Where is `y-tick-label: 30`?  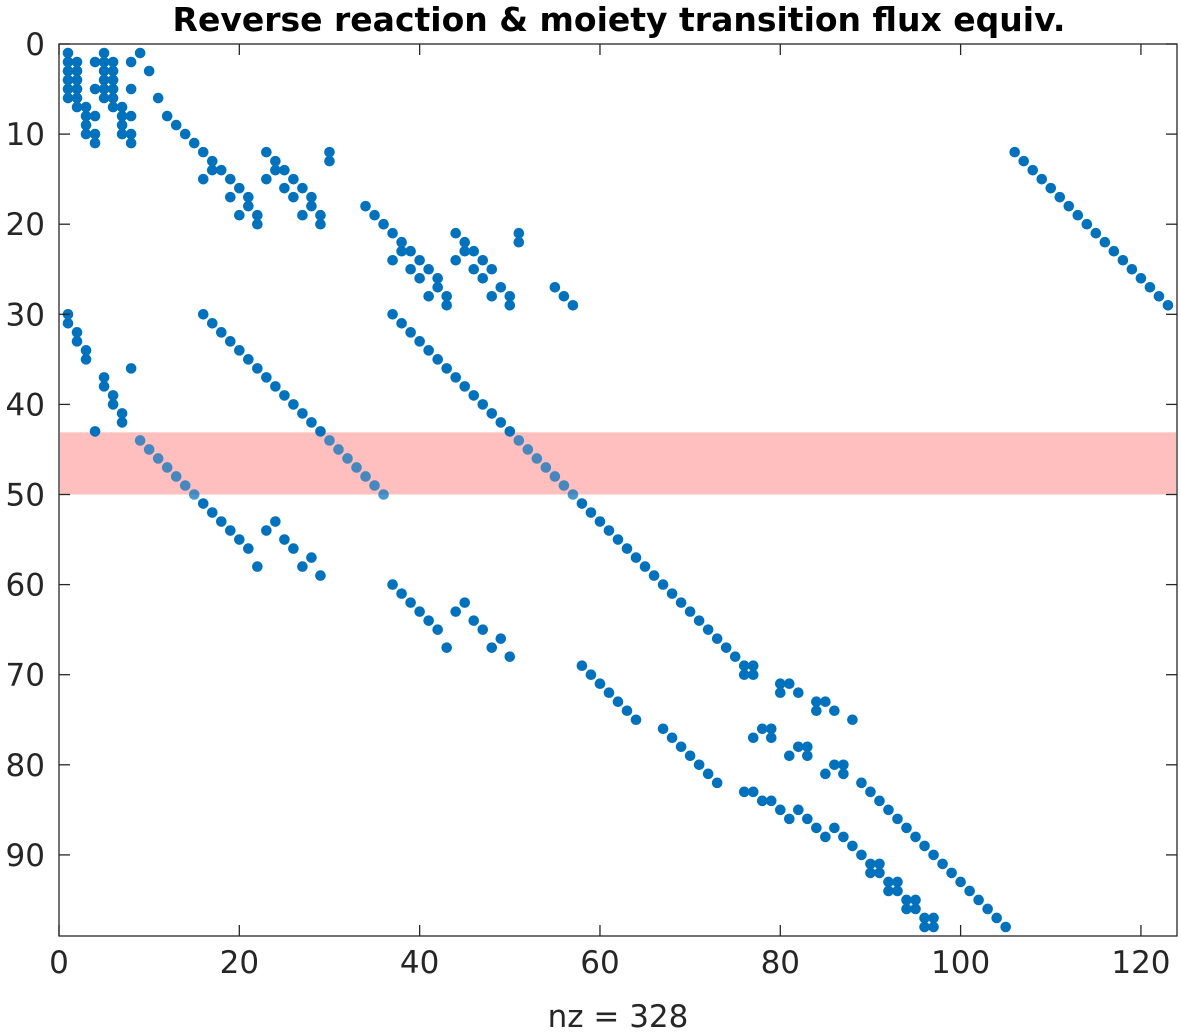 y-tick-label: 30 is located at coordinates (25, 315).